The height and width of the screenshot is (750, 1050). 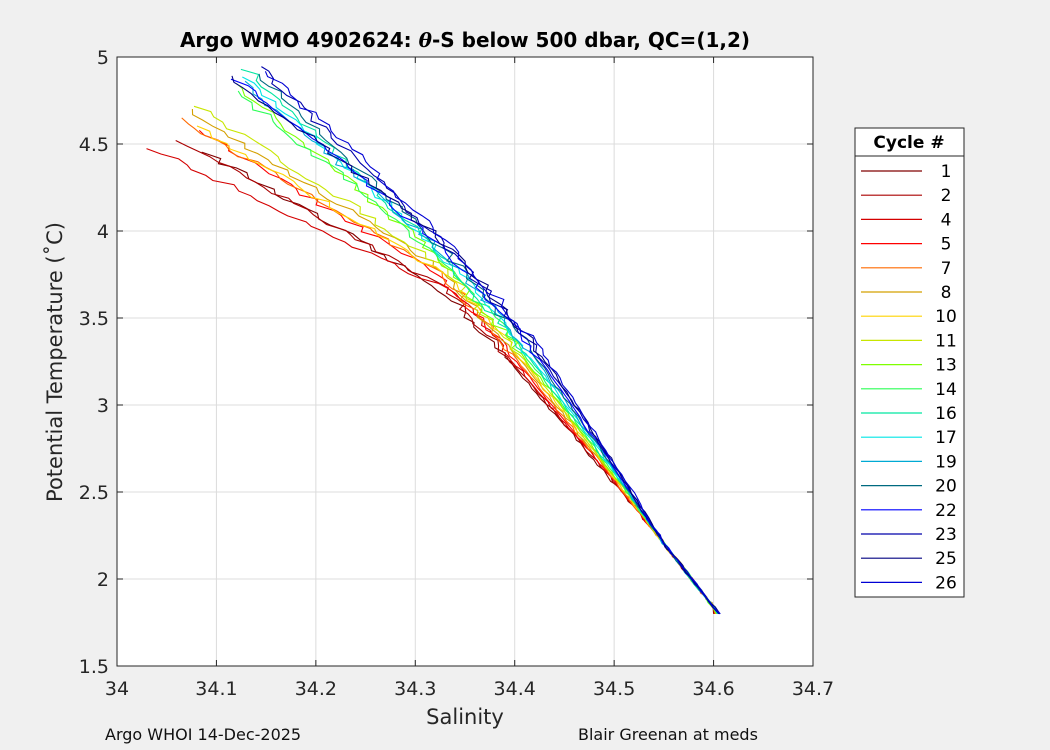 What do you see at coordinates (946, 438) in the screenshot?
I see `legend-label-cycle-17: 17` at bounding box center [946, 438].